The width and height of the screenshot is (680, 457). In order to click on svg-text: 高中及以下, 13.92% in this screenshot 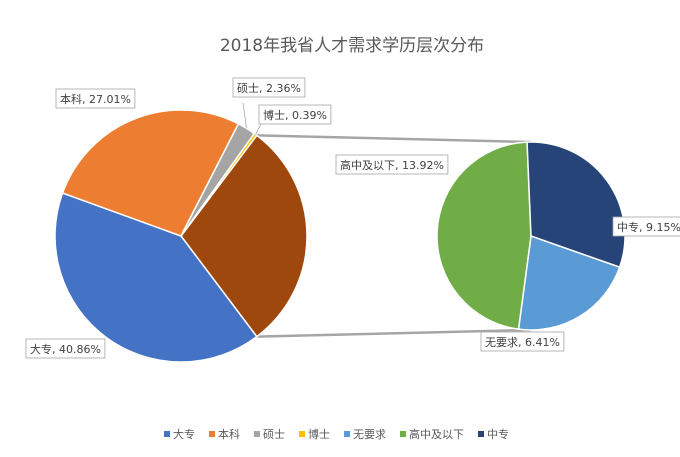, I will do `click(392, 165)`.